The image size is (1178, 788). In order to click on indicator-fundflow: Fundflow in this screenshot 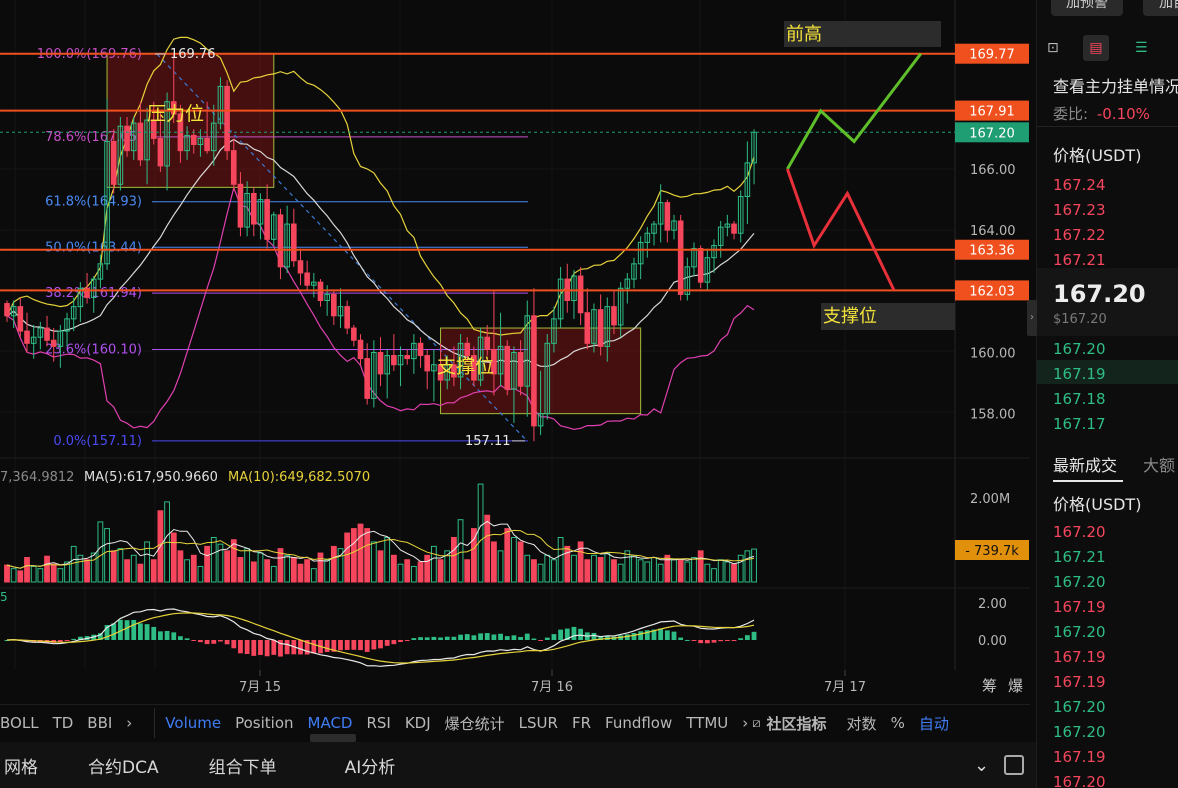, I will do `click(639, 723)`.